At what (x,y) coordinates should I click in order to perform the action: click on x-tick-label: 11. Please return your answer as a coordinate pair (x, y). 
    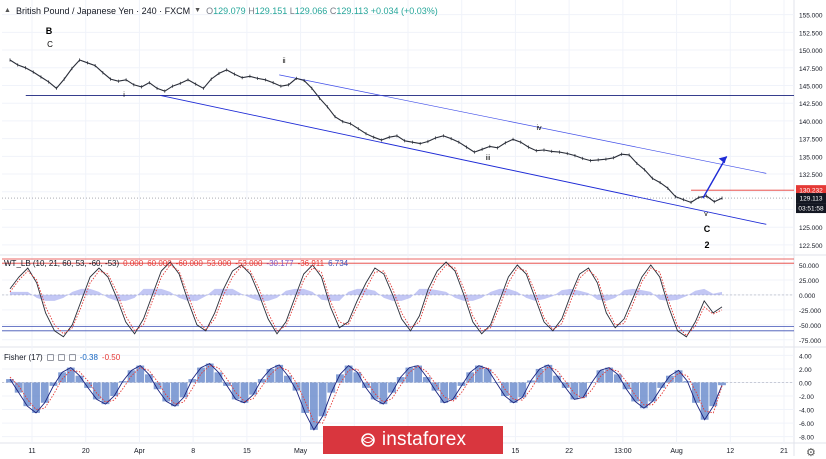
    Looking at the image, I should click on (31, 451).